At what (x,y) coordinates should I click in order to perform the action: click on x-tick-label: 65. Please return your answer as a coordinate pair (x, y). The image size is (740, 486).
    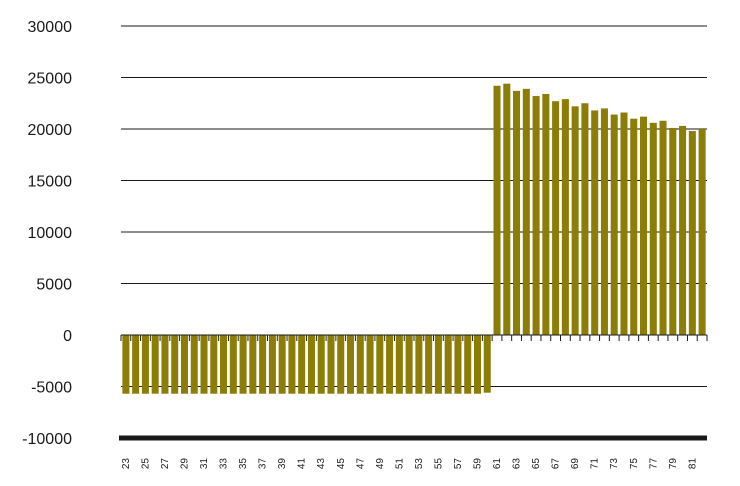
    Looking at the image, I should click on (536, 464).